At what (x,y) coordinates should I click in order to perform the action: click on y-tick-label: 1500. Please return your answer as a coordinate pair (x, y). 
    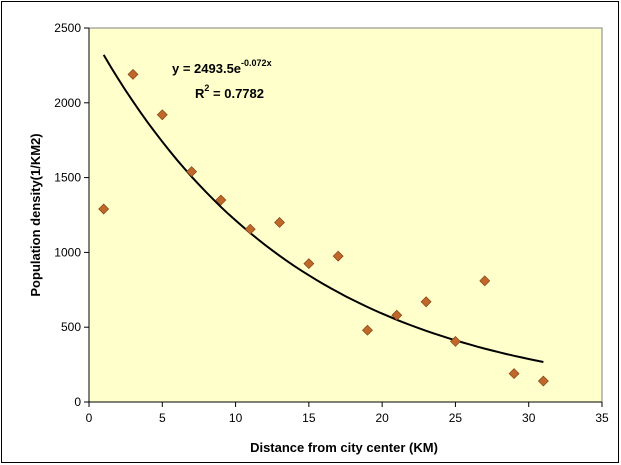
    Looking at the image, I should click on (67, 178).